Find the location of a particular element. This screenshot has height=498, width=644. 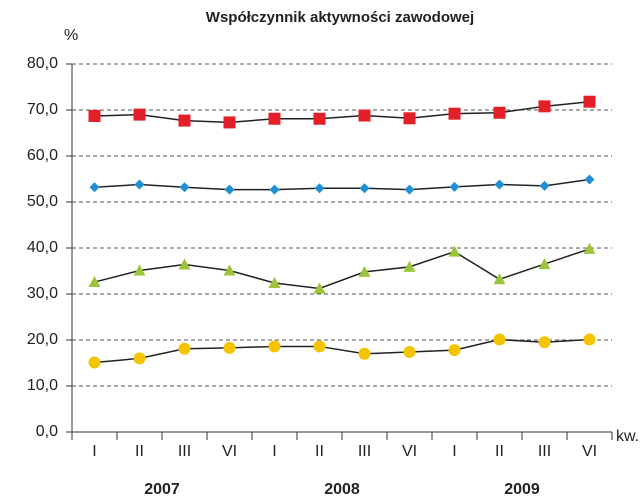

year-label: 2009 is located at coordinates (522, 489).